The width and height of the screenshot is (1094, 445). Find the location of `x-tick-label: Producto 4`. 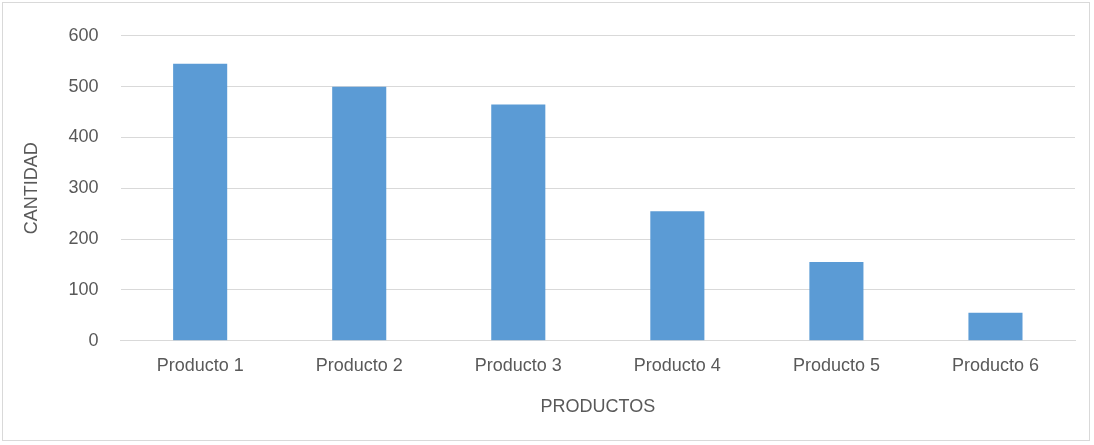

x-tick-label: Producto 4 is located at coordinates (677, 364).